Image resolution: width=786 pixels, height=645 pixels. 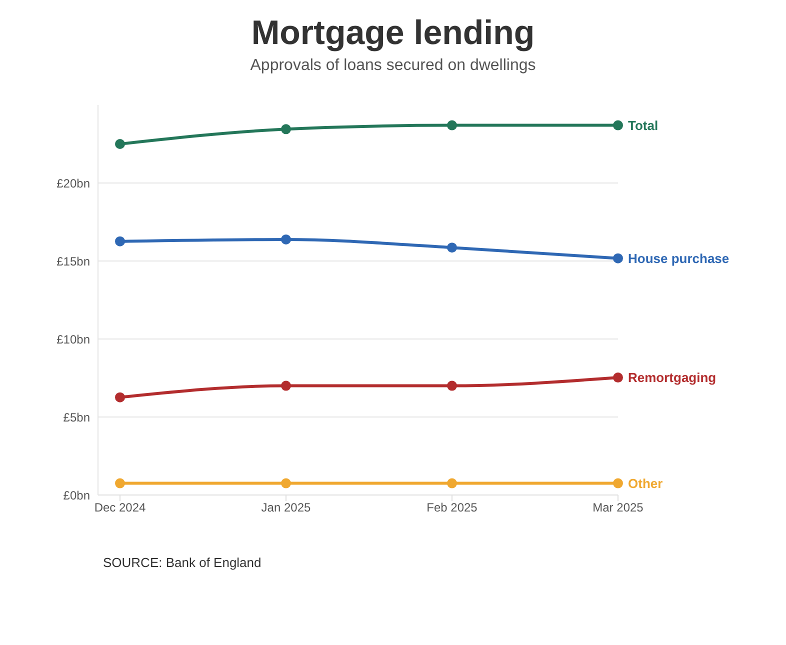 I want to click on y-tick-label: £20bn, so click(x=73, y=183).